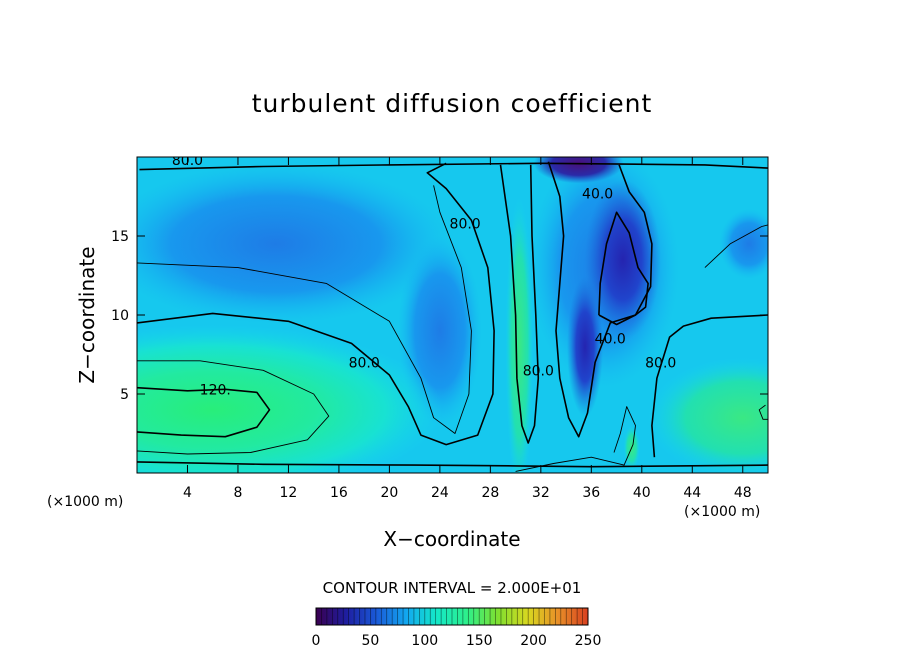  I want to click on x-tick-label: 16, so click(339, 493).